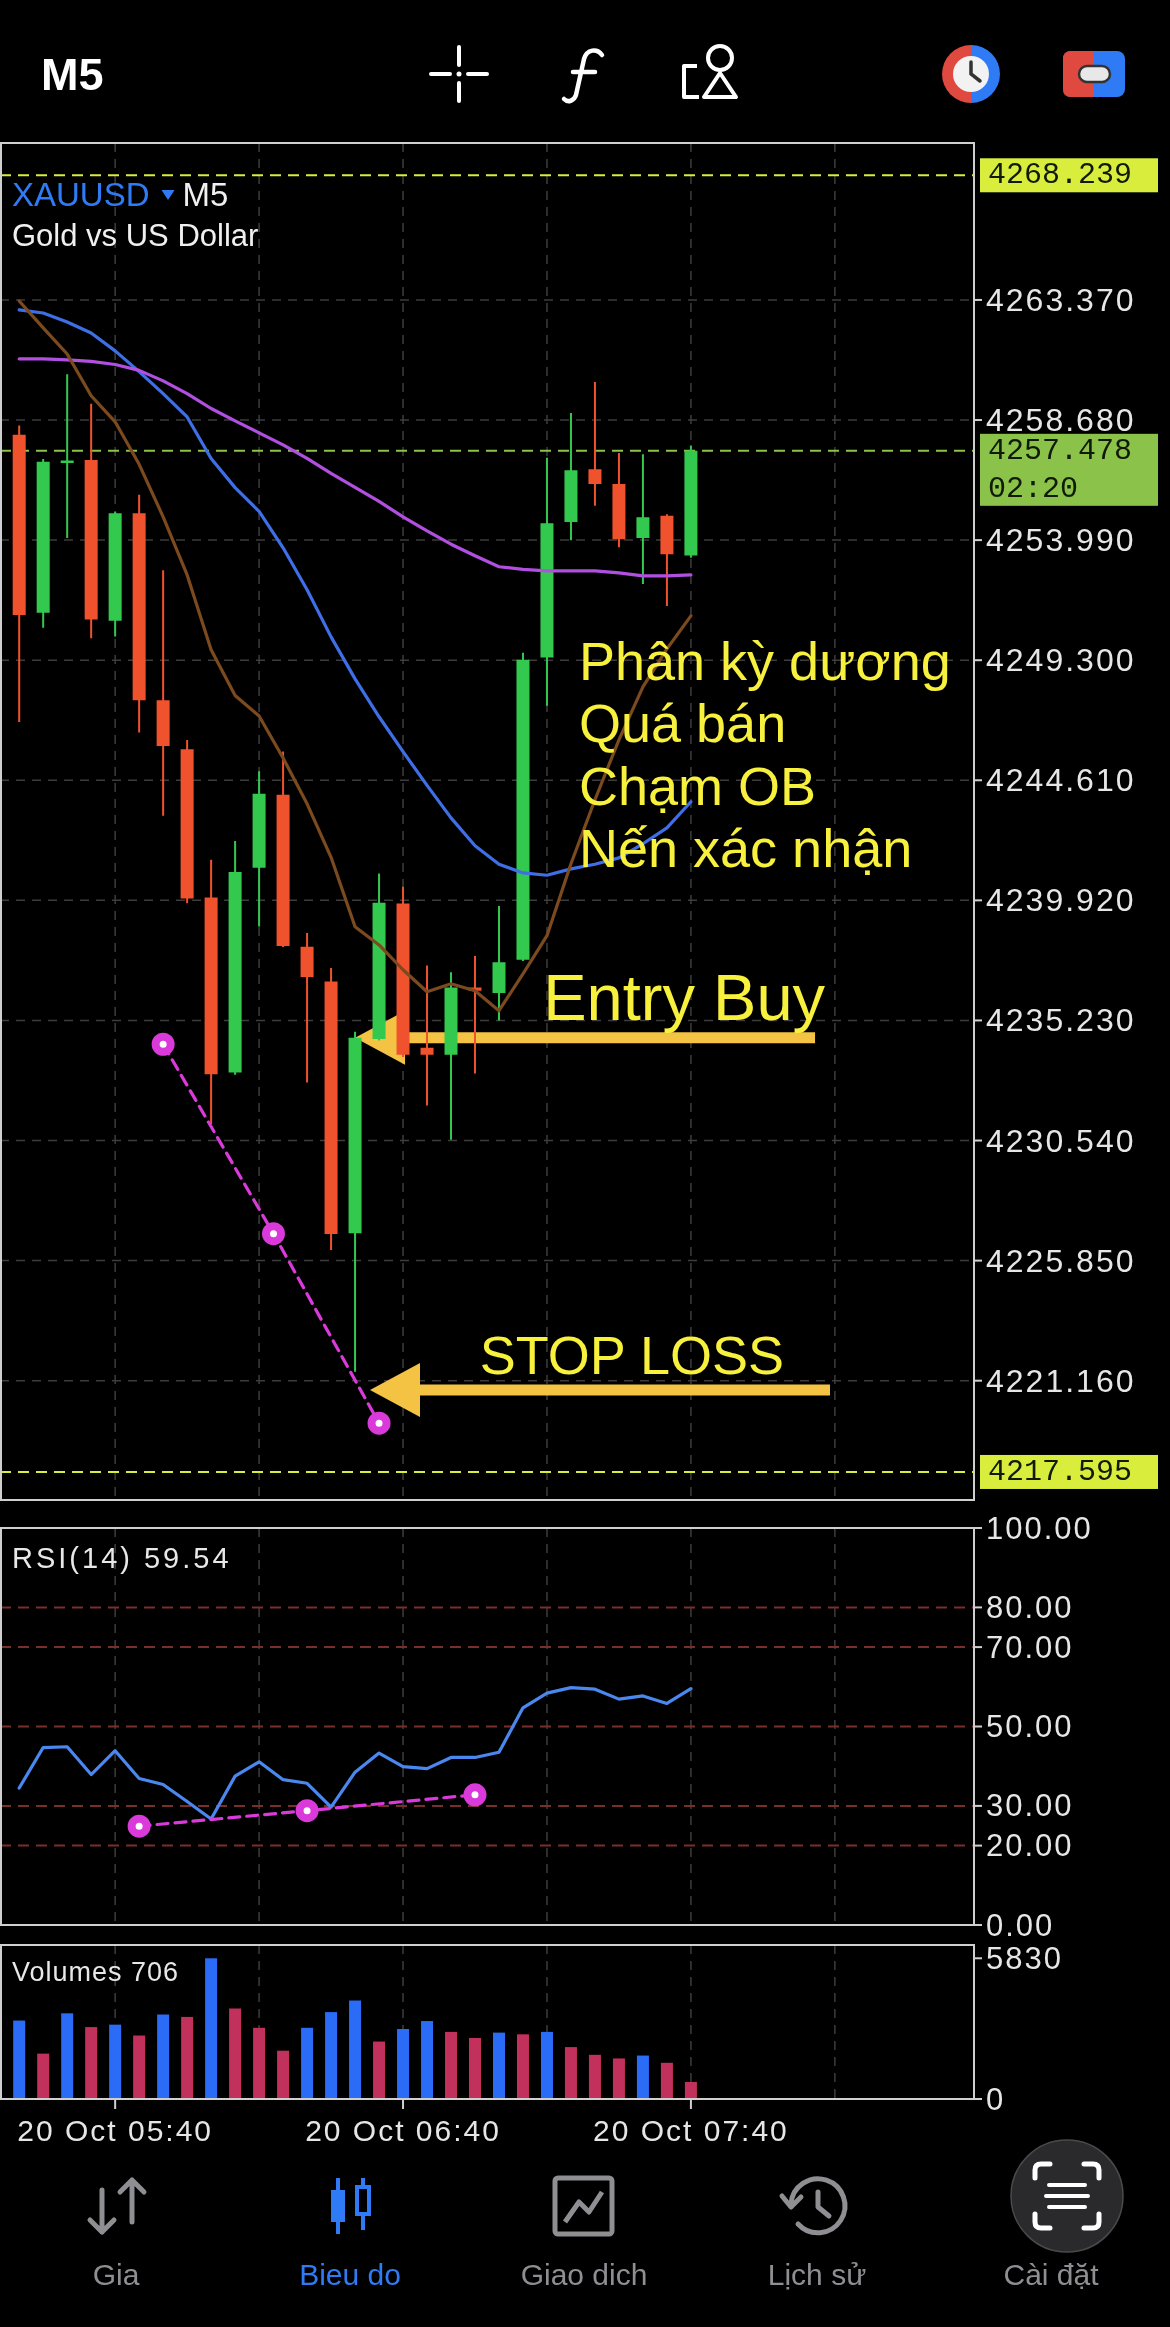  Describe the element at coordinates (72, 74) in the screenshot. I see `text: M5` at that location.